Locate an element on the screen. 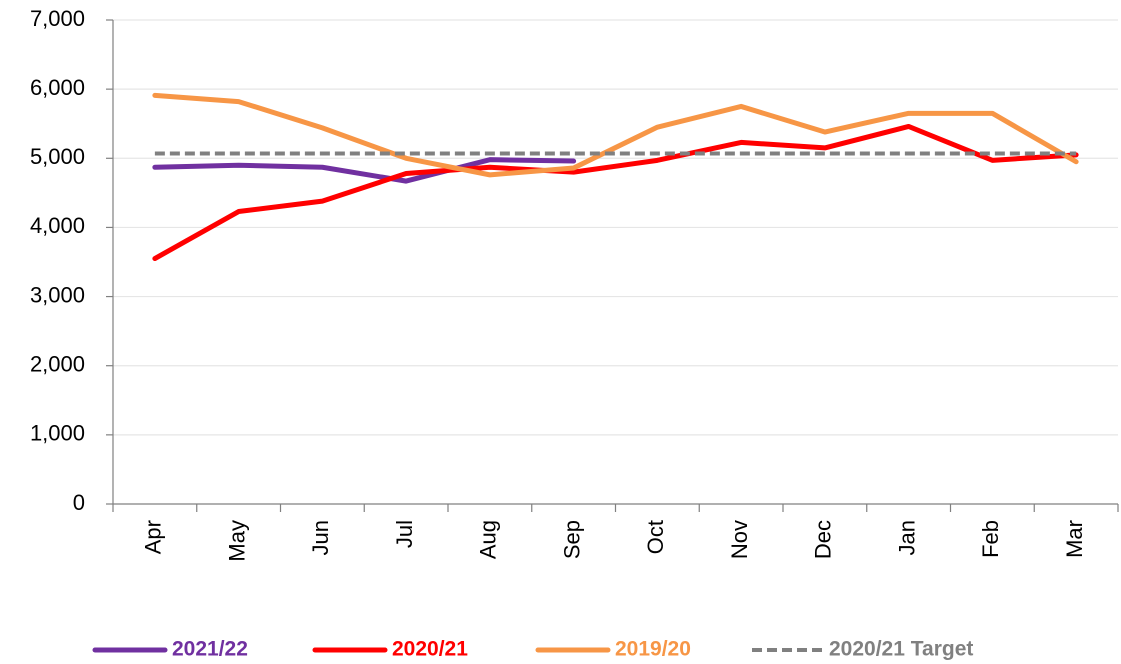  y-tick-label: 1,000 is located at coordinates (57, 433).